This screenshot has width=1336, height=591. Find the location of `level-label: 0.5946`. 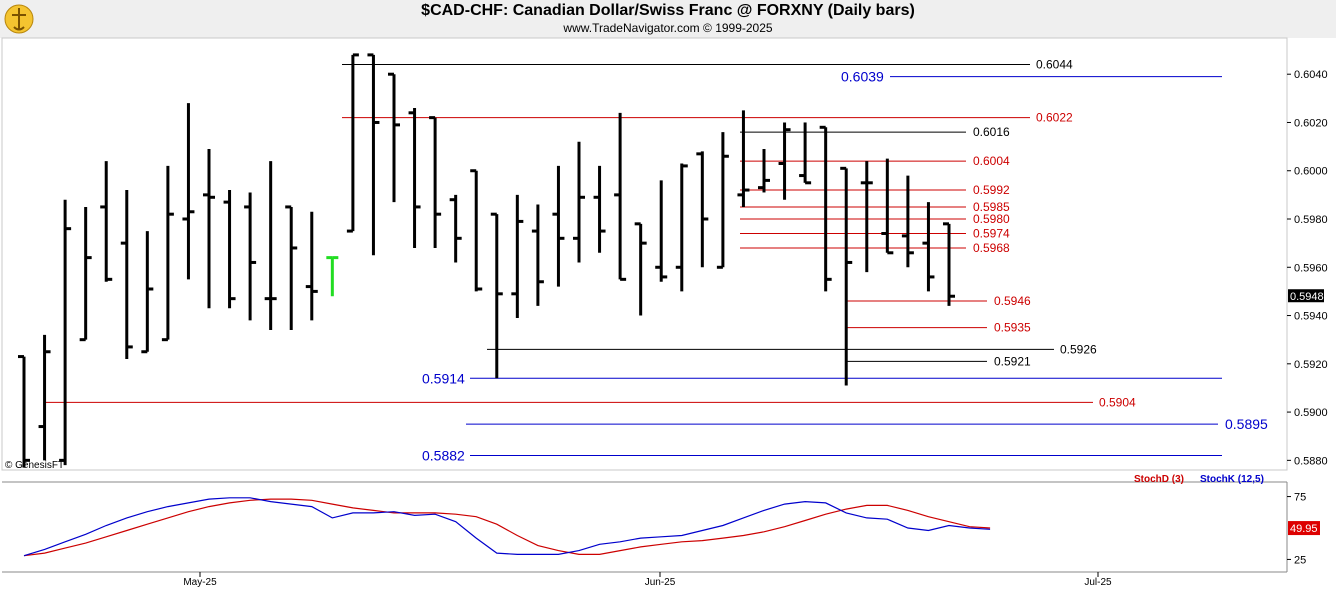

level-label: 0.5946 is located at coordinates (1012, 301).